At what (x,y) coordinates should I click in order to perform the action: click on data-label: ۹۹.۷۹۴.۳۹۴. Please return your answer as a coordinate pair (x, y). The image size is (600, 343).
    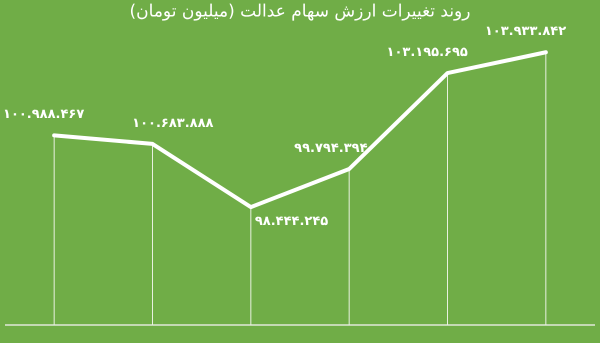
    Looking at the image, I should click on (331, 148).